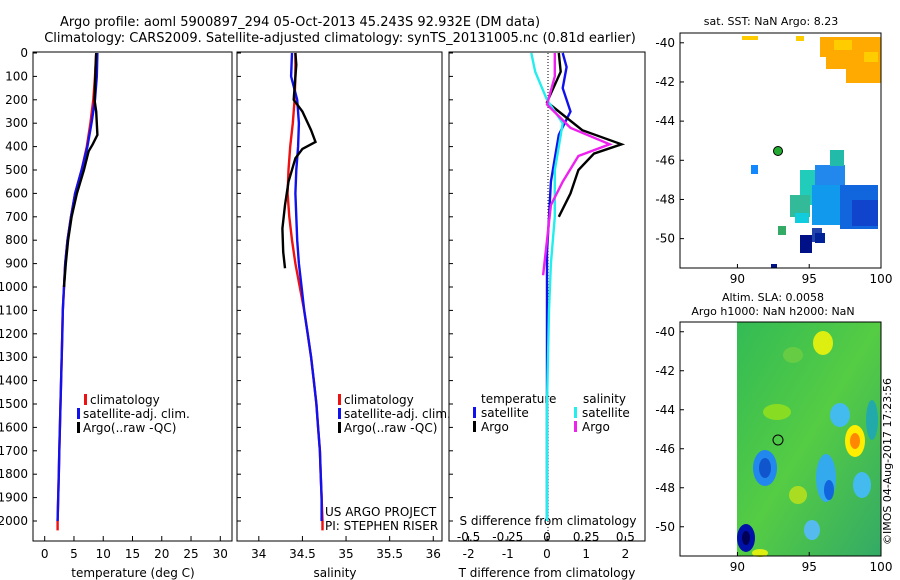 The width and height of the screenshot is (900, 580). What do you see at coordinates (161, 554) in the screenshot?
I see `x-tick-label: 20` at bounding box center [161, 554].